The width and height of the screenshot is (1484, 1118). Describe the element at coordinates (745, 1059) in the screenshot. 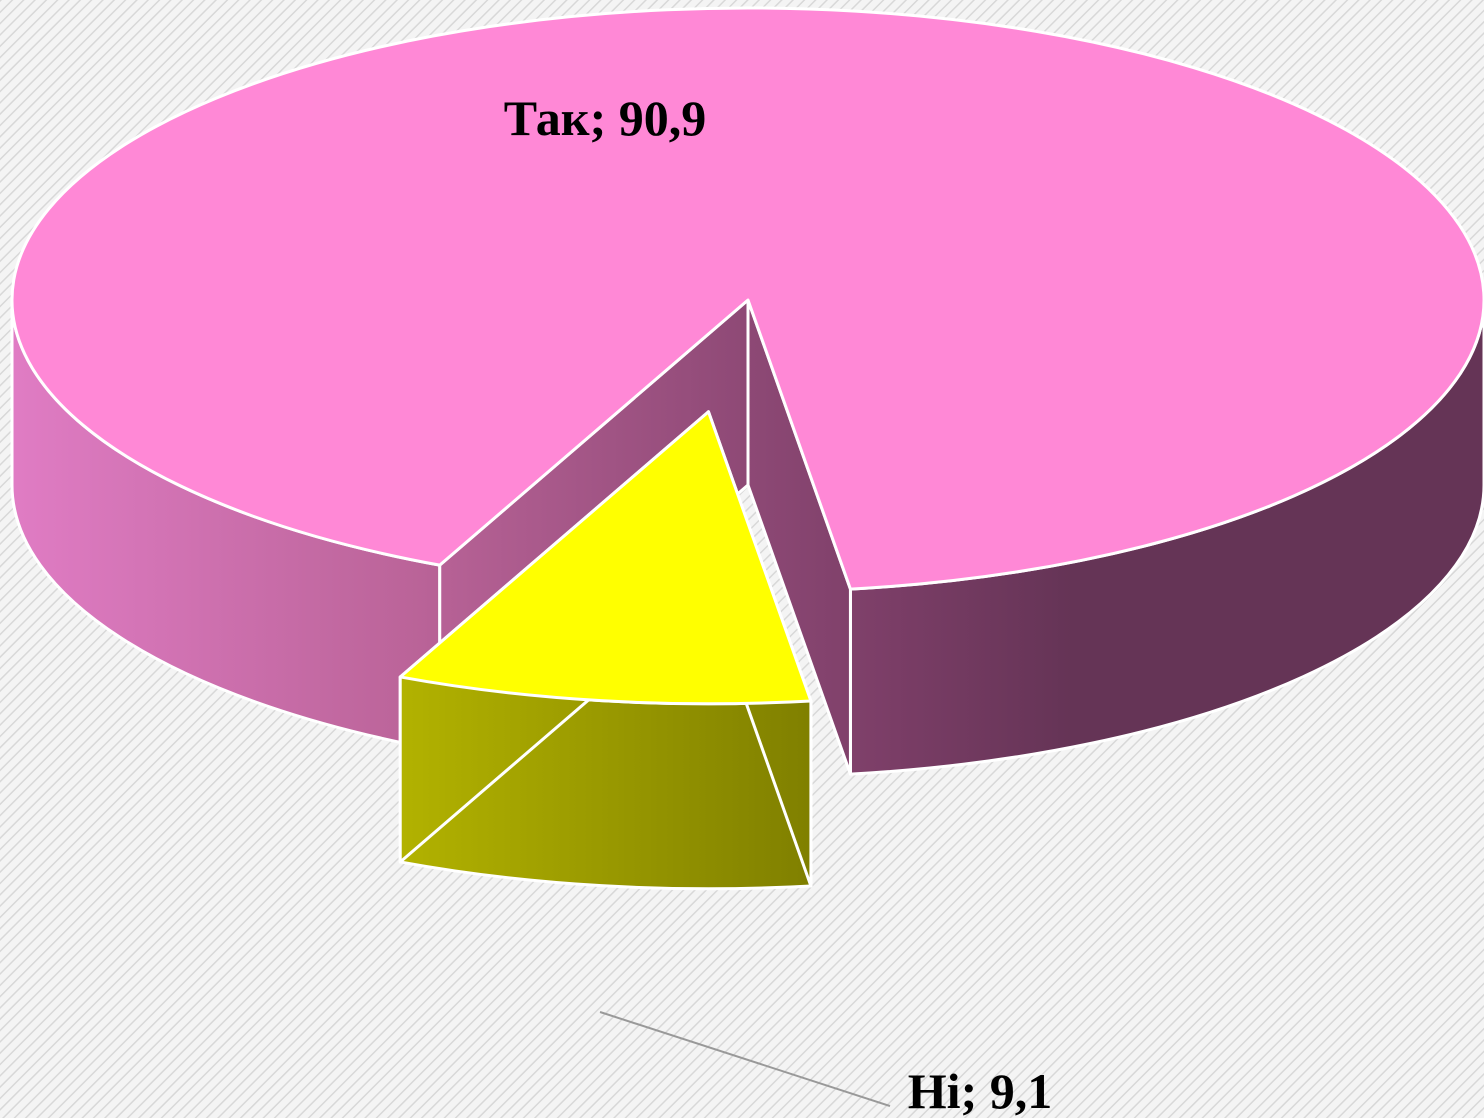

I see `leader-line` at that location.